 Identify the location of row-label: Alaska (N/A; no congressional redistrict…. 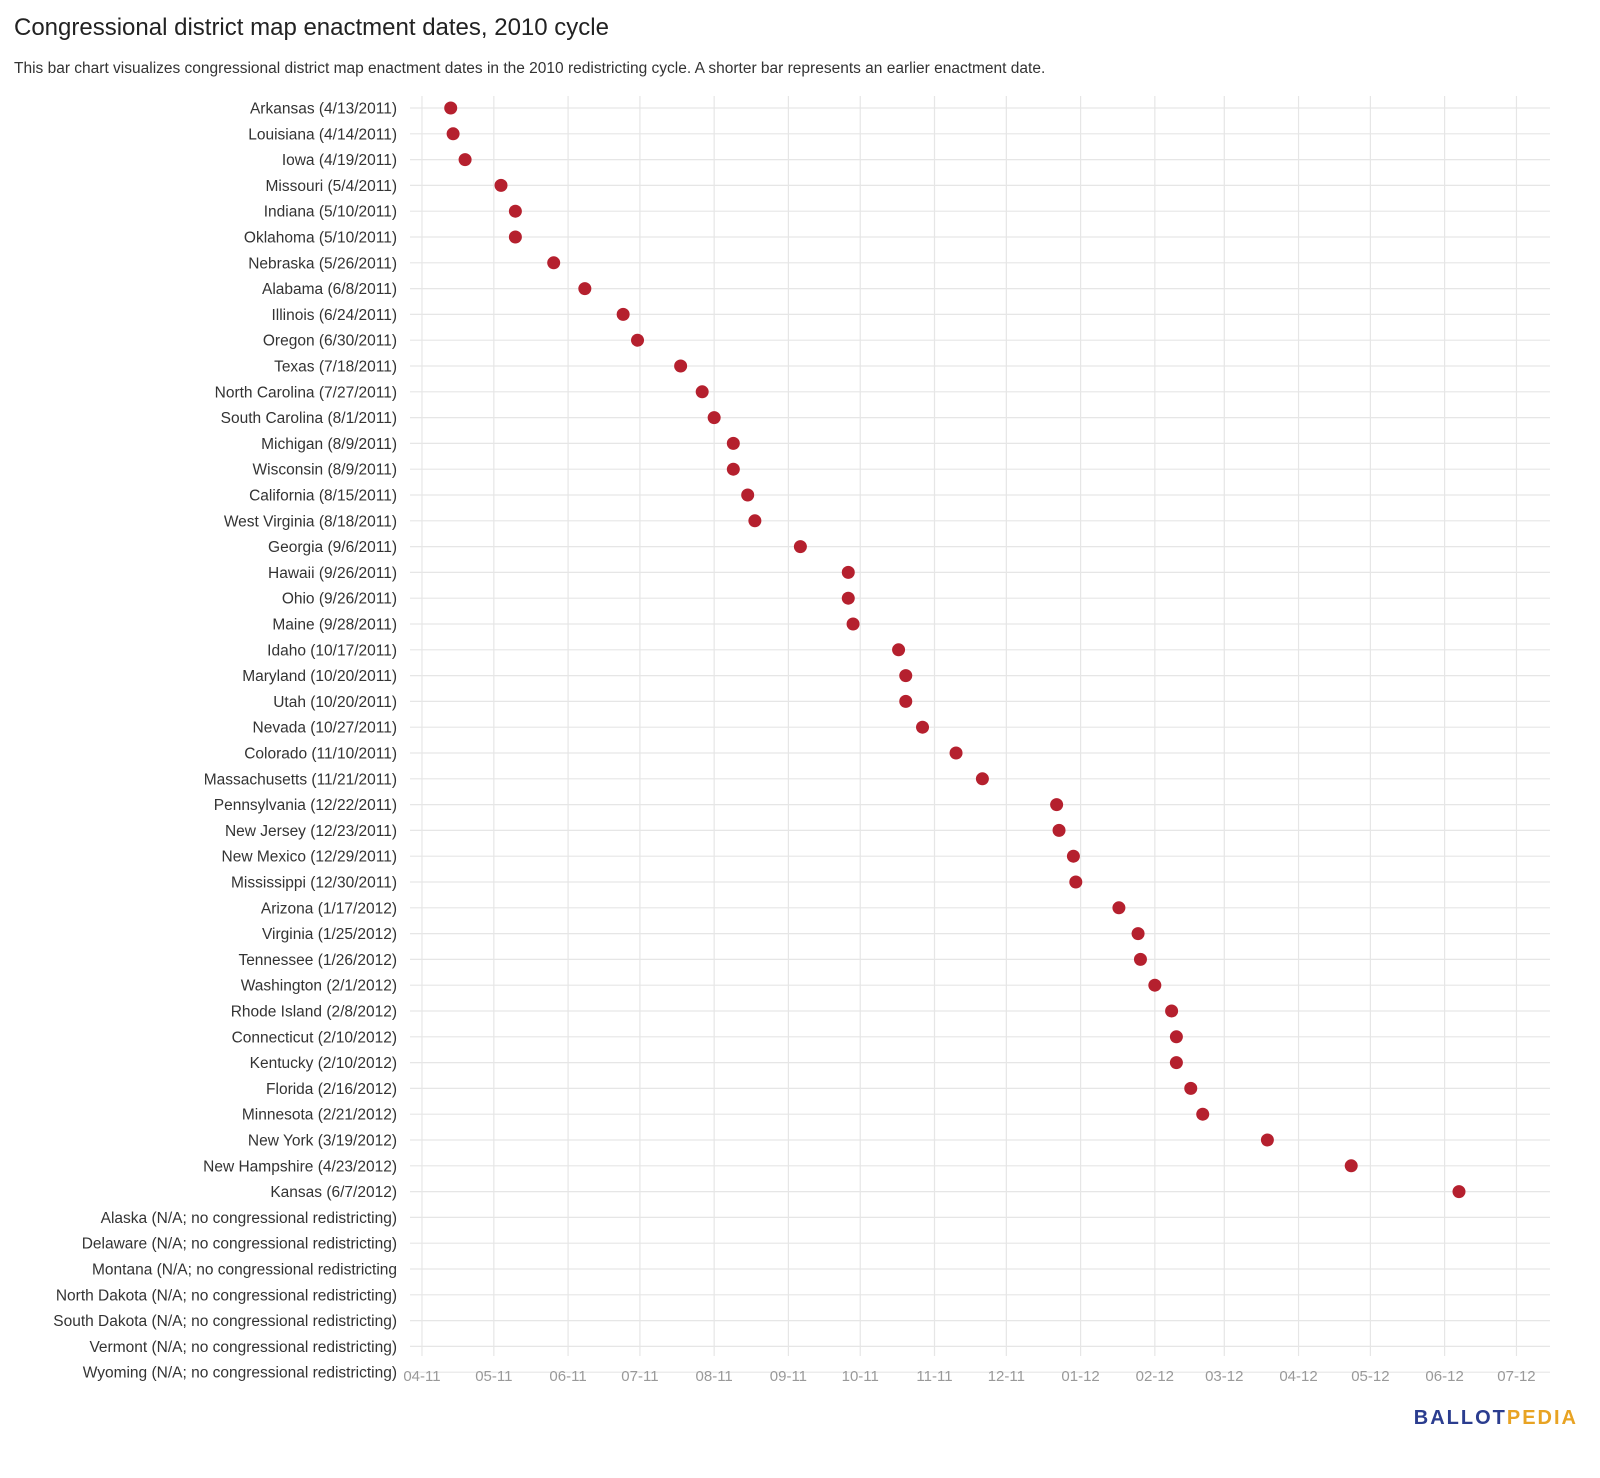
(249, 1218).